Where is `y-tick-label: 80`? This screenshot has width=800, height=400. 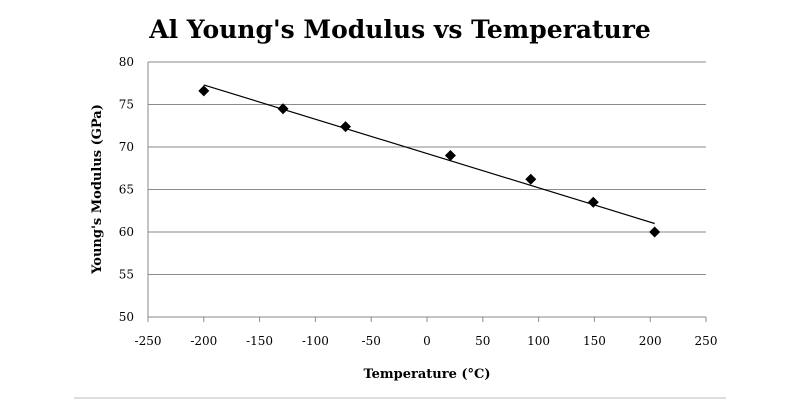 y-tick-label: 80 is located at coordinates (126, 62).